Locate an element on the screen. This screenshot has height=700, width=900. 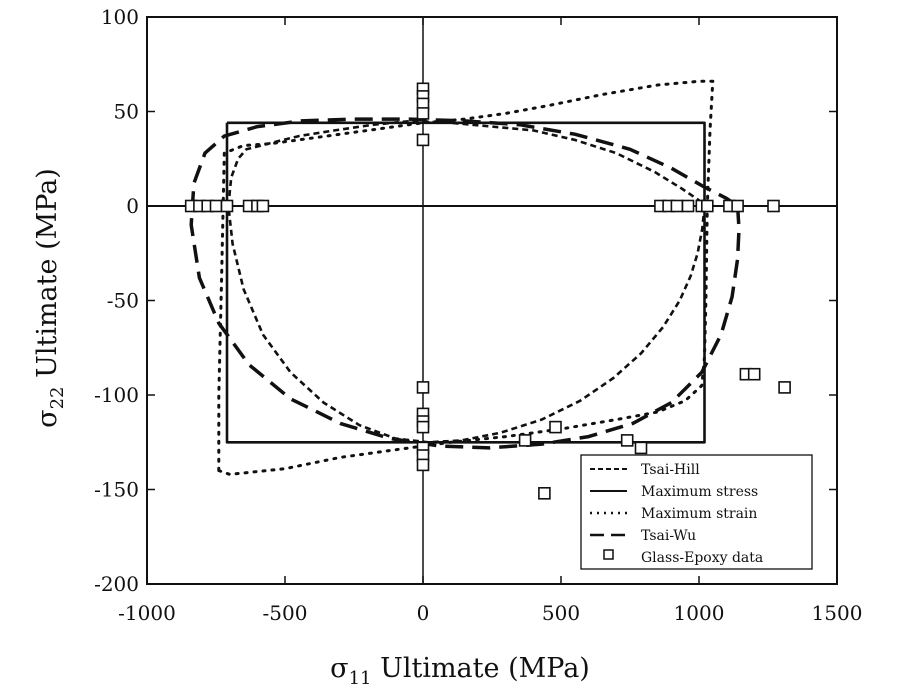
y-tick-label: -200 is located at coordinates (116, 584).